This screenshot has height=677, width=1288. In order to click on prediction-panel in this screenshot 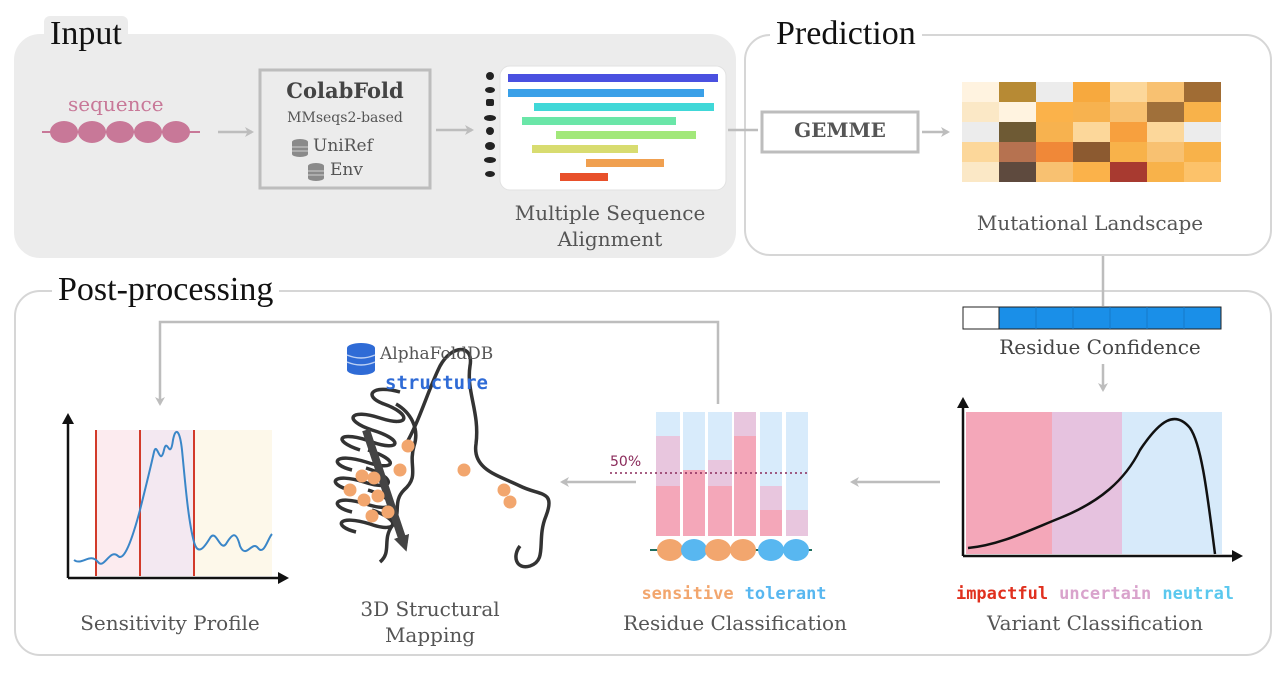, I will do `click(1008, 145)`.